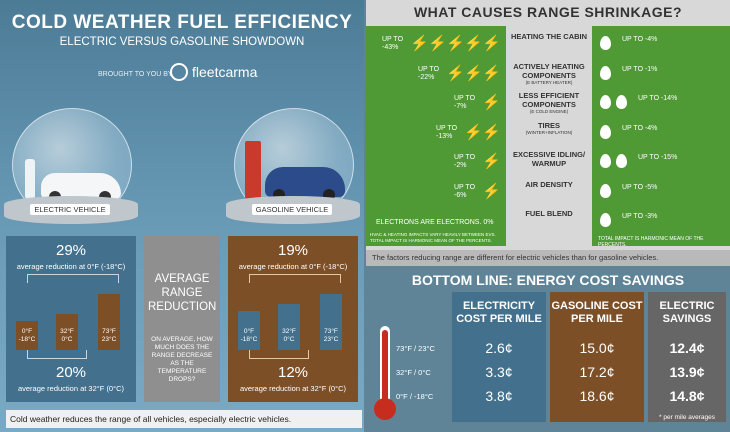  Describe the element at coordinates (109, 322) in the screenshot. I see `ev-bar: 73°F 23°C` at that location.